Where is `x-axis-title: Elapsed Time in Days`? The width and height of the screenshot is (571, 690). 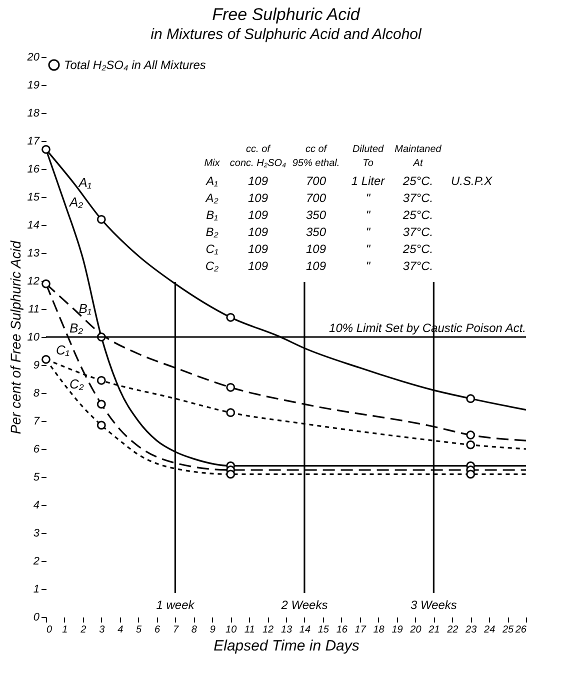
x-axis-title: Elapsed Time in Days is located at coordinates (287, 646).